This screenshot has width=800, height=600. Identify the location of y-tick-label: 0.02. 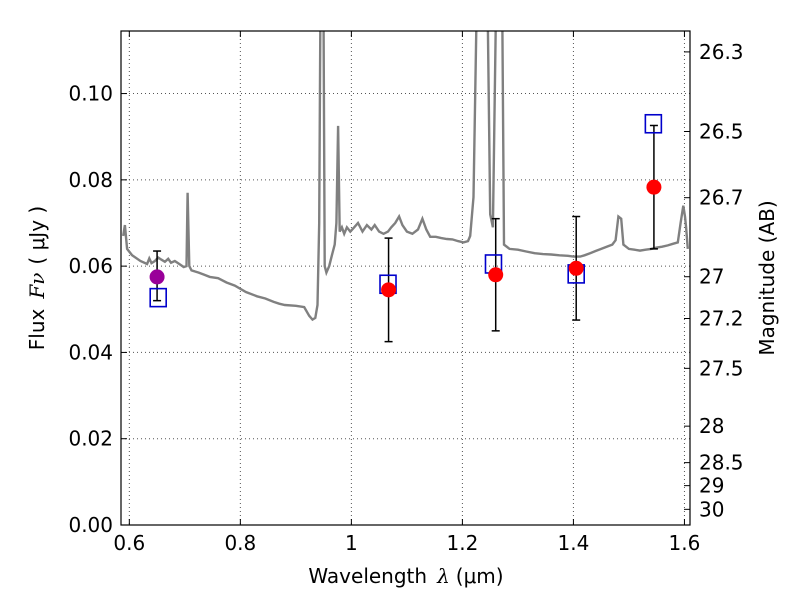
(90, 439).